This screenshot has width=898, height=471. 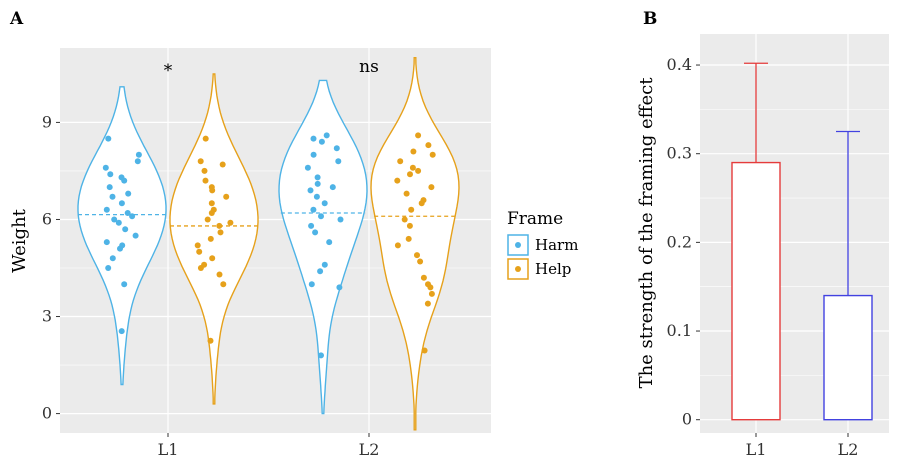 What do you see at coordinates (553, 269) in the screenshot?
I see `legend-label-help: Help` at bounding box center [553, 269].